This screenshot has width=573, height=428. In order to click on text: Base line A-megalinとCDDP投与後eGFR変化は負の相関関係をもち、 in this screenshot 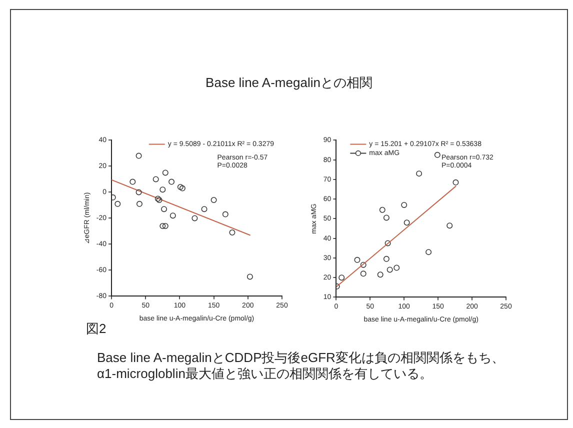, I will do `click(300, 358)`.